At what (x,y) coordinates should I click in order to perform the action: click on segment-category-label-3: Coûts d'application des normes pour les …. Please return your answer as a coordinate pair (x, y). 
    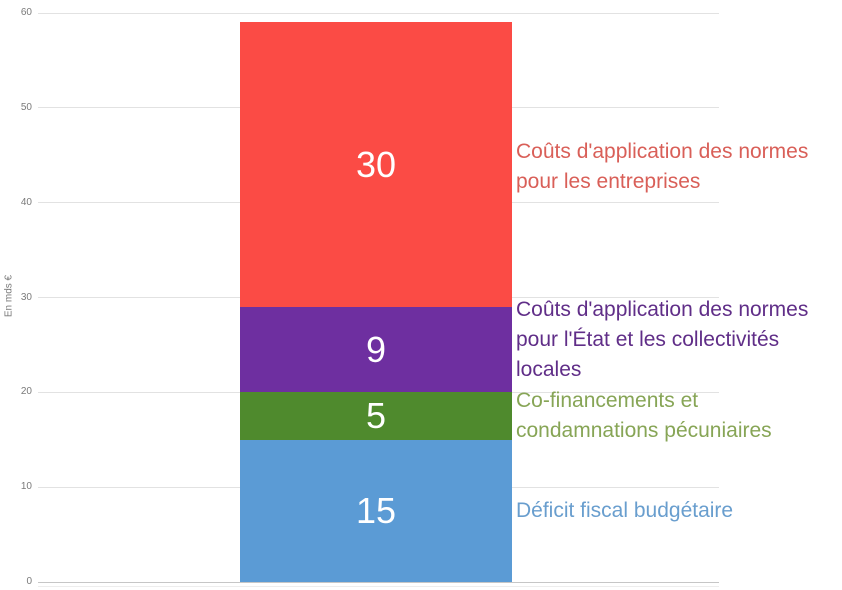
    Looking at the image, I should click on (662, 166).